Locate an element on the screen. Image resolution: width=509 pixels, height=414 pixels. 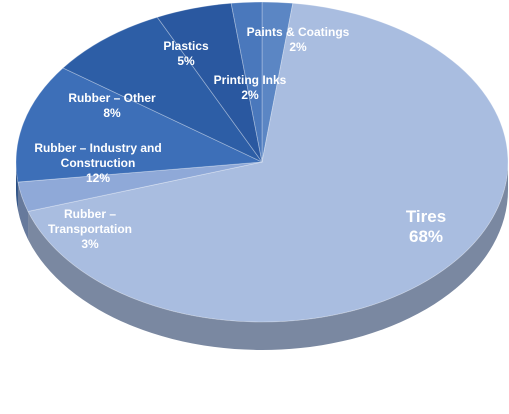
pie-slice-printing-inks is located at coordinates (246, 82).